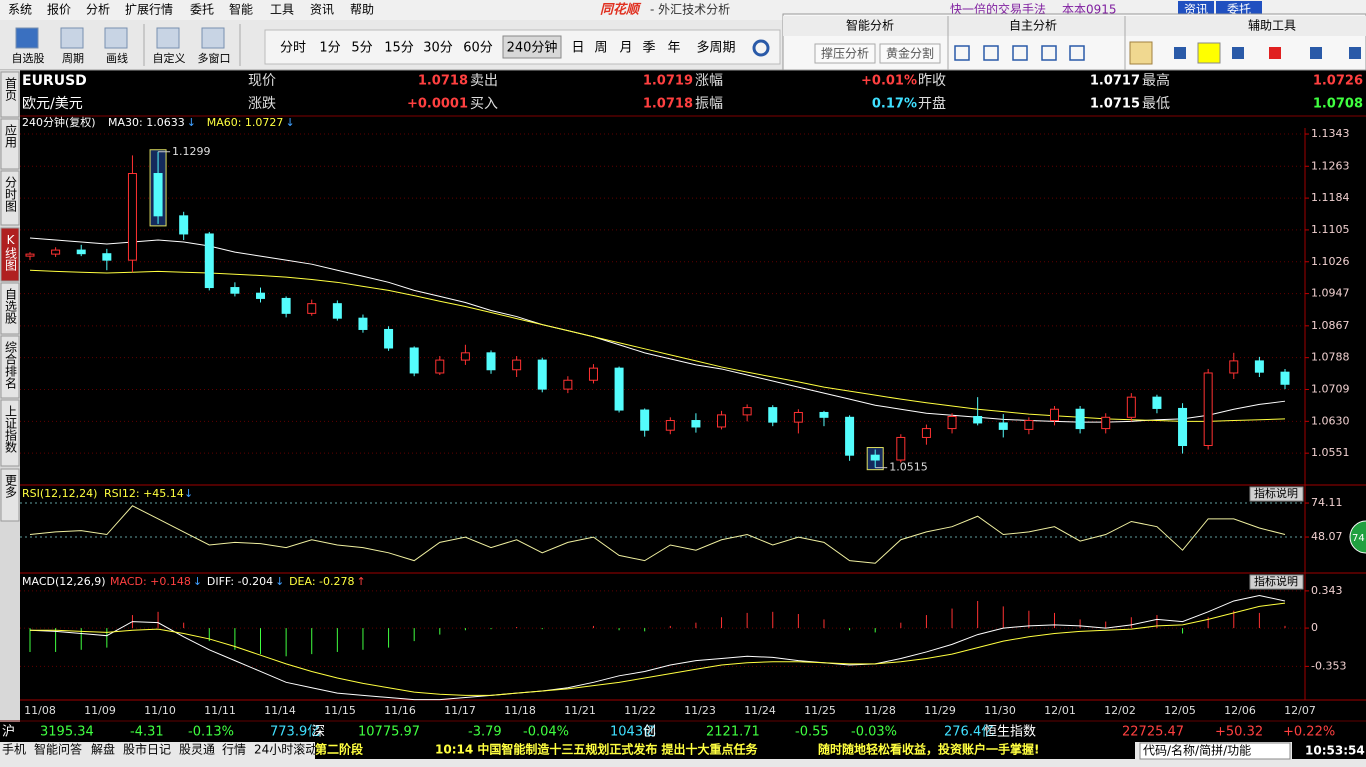 This screenshot has width=1366, height=767. Describe the element at coordinates (293, 48) in the screenshot. I see `period-button: 分时` at that location.